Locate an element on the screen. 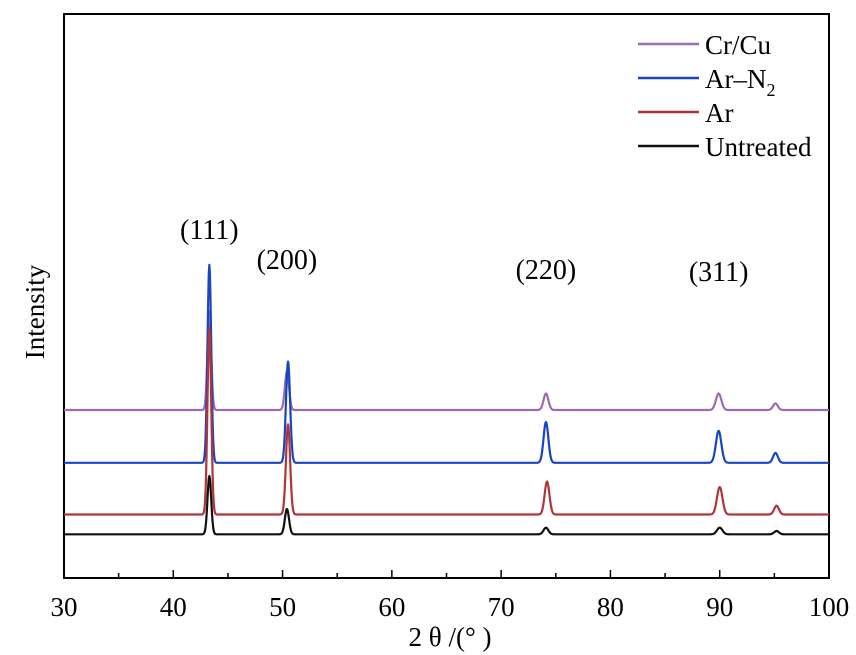  x-tick-label: 50 is located at coordinates (282, 607).